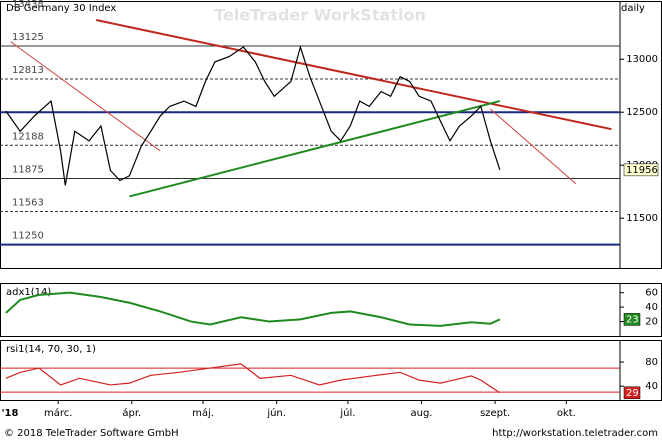 The height and width of the screenshot is (442, 662). I want to click on x-tick-label: márc., so click(58, 413).